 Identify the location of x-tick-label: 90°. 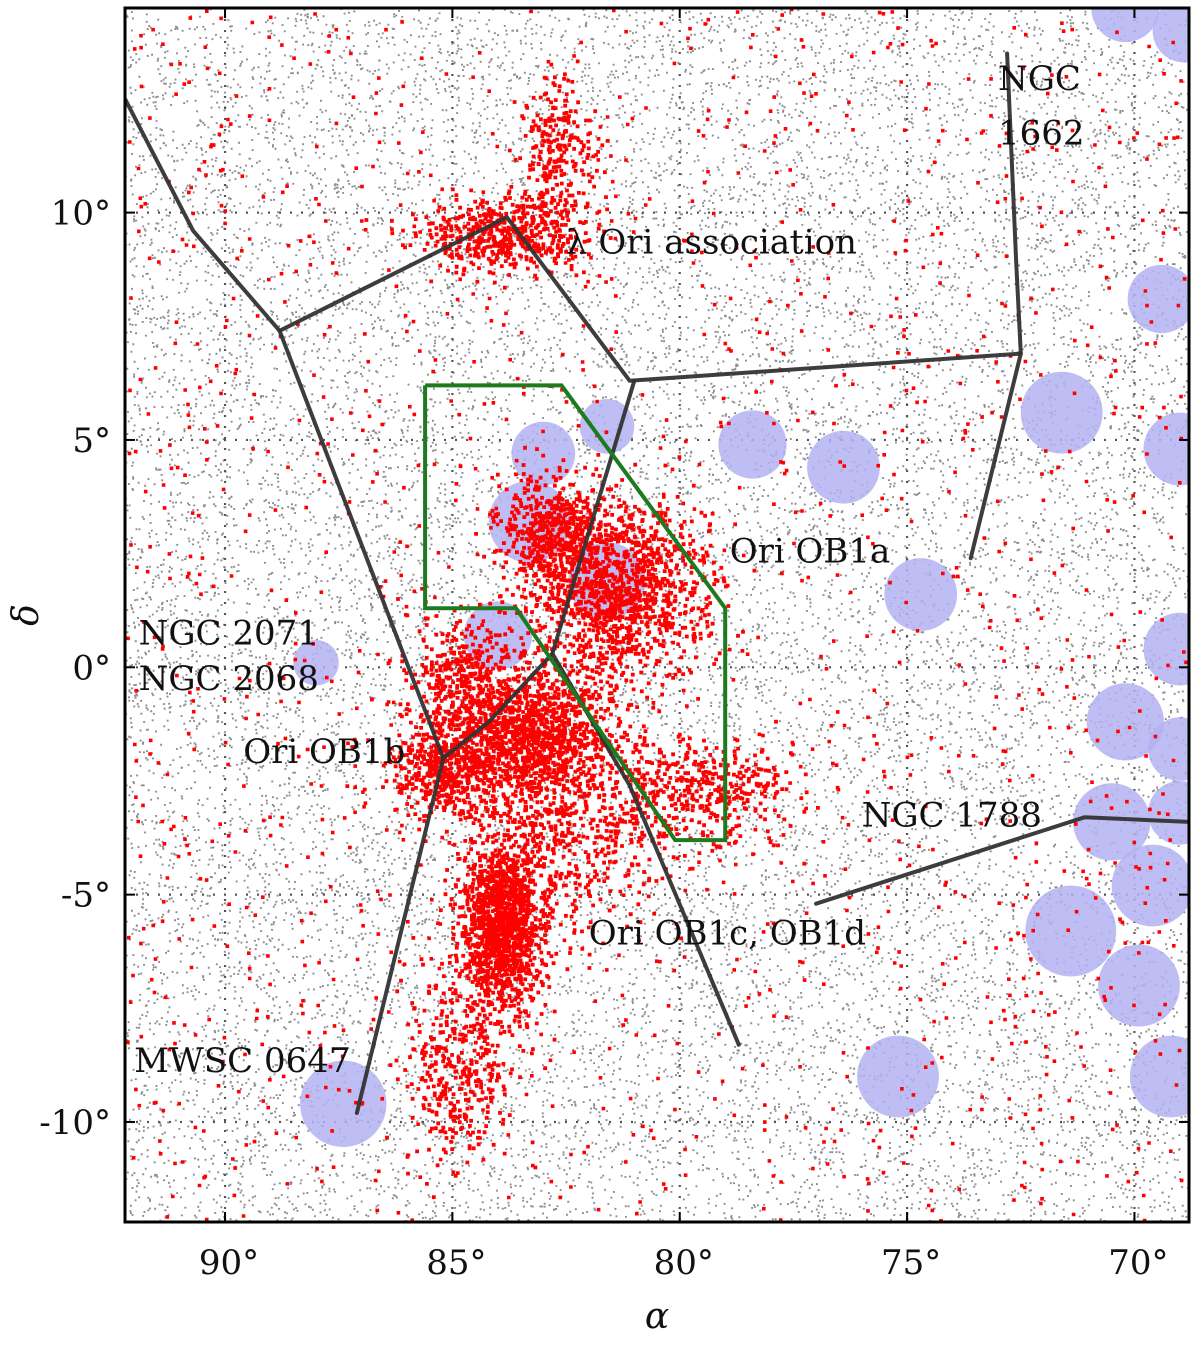
(229, 1263).